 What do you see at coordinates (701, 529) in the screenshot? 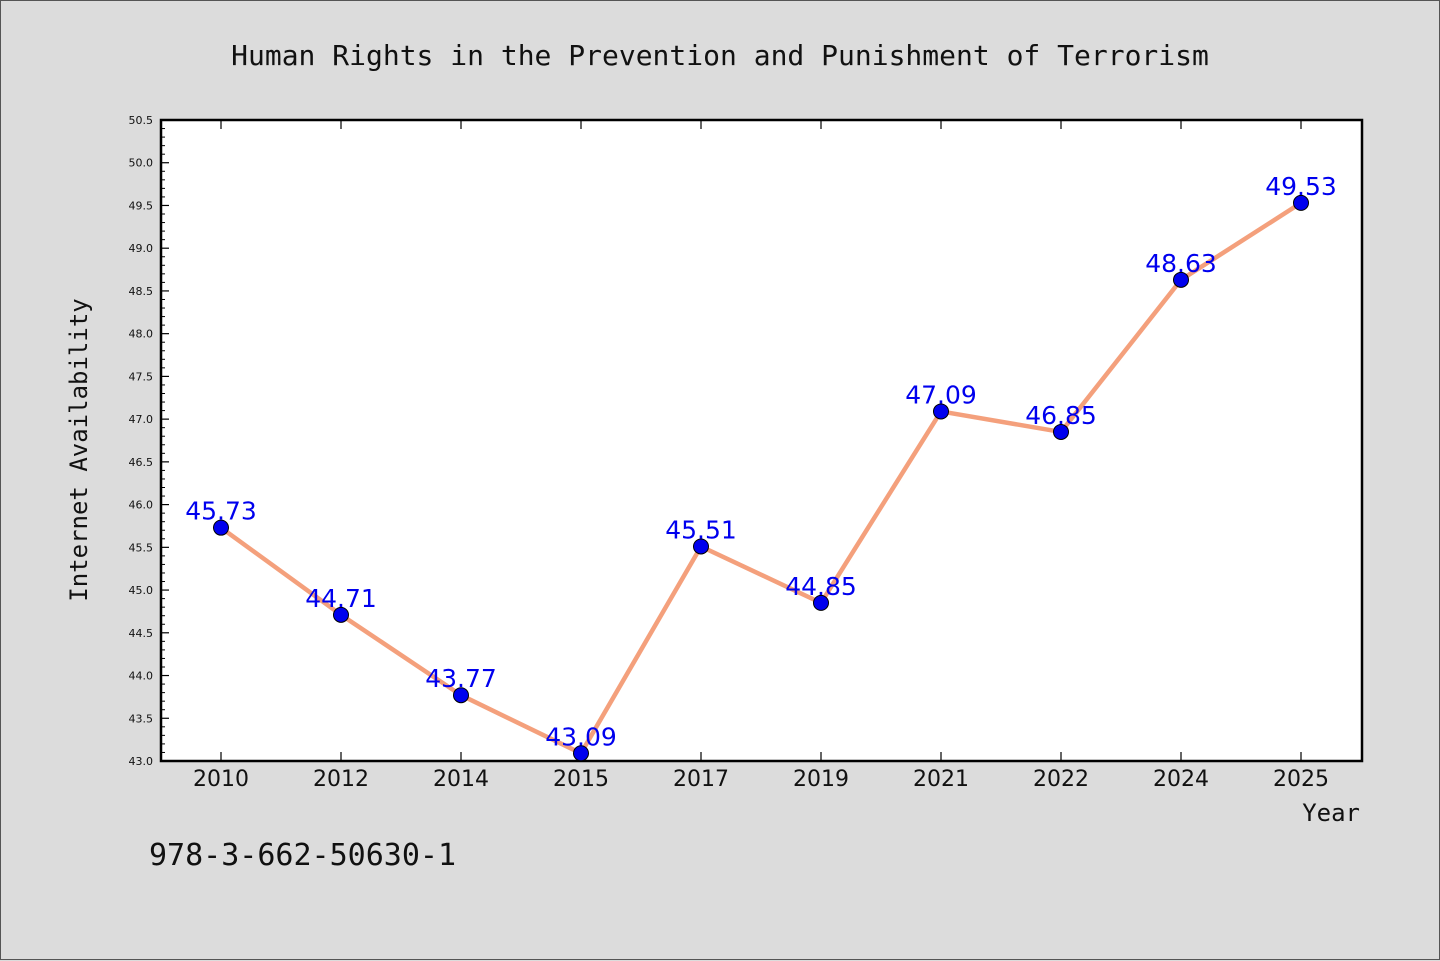
I see `data-label: 45.51` at bounding box center [701, 529].